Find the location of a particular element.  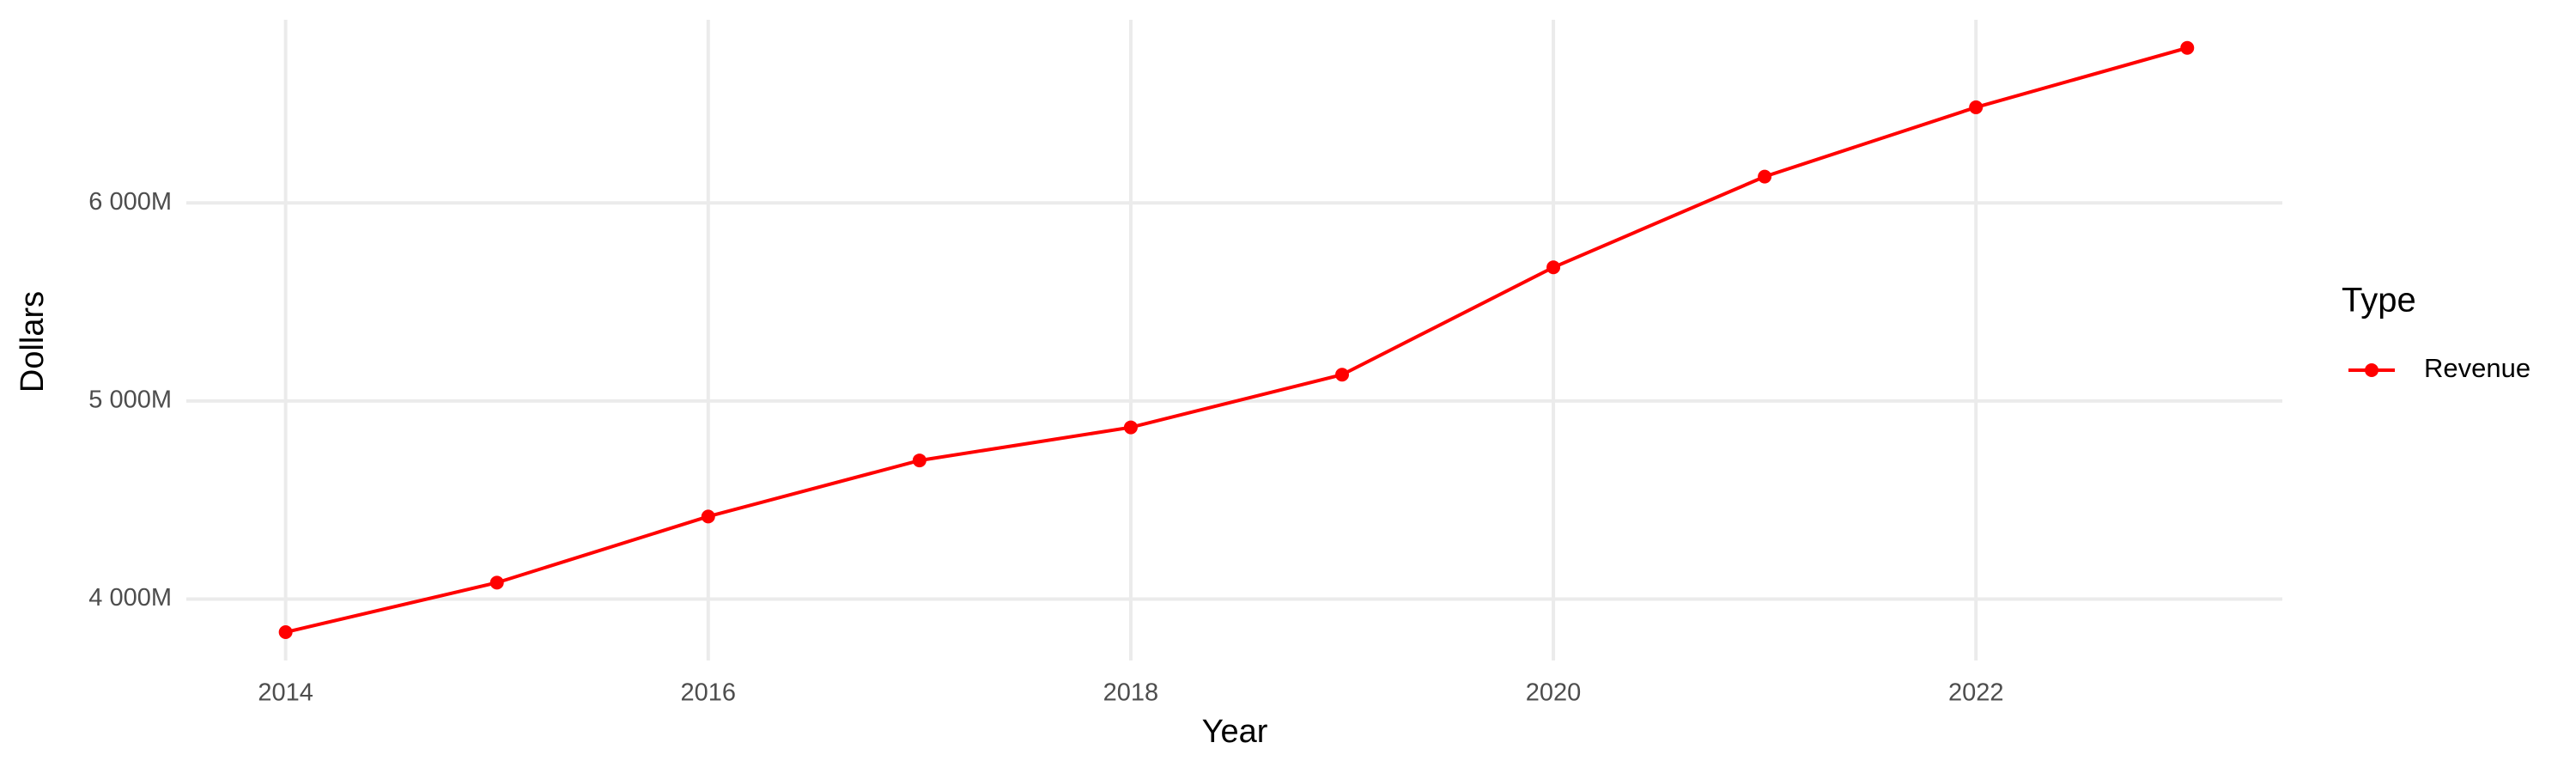

legend-point is located at coordinates (2372, 370).